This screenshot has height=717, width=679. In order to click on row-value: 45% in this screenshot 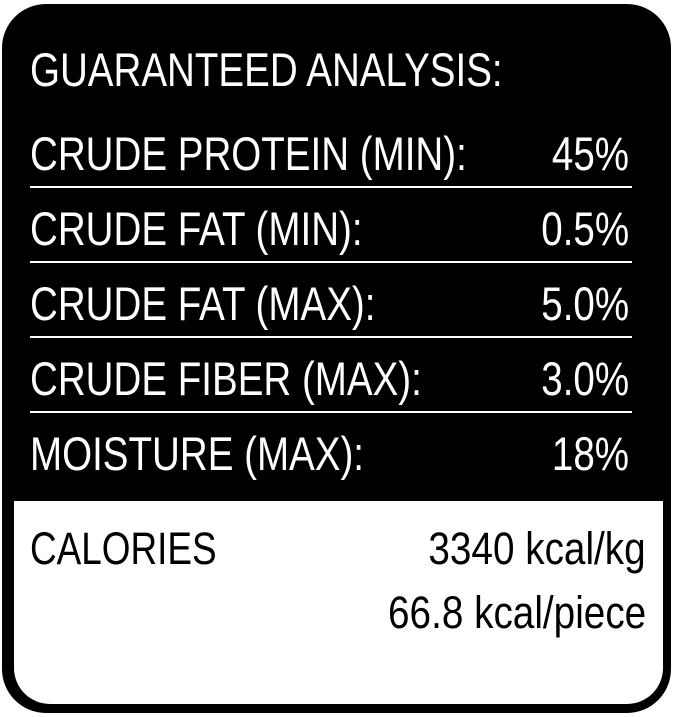, I will do `click(590, 153)`.